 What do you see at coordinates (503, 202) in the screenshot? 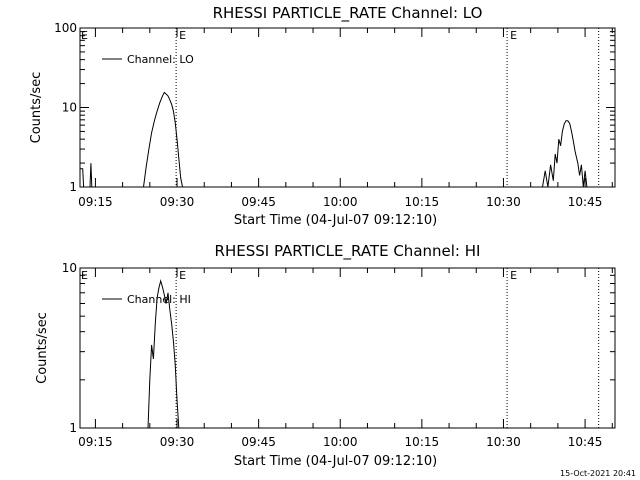
I see `chart-0-x-tick-label: 10:30` at bounding box center [503, 202].